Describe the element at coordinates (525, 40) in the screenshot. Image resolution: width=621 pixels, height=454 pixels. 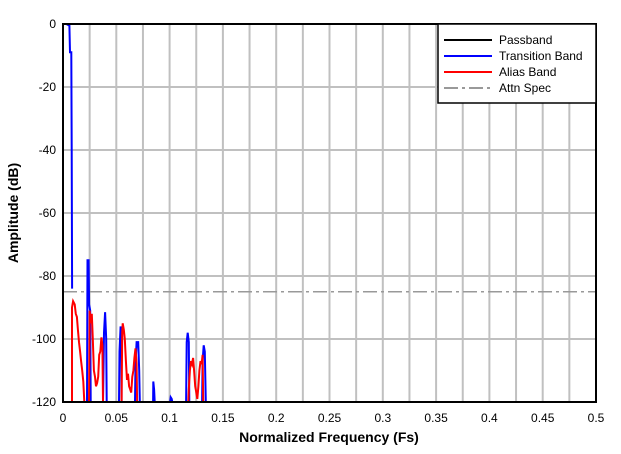
I see `legend-label: Passband` at that location.